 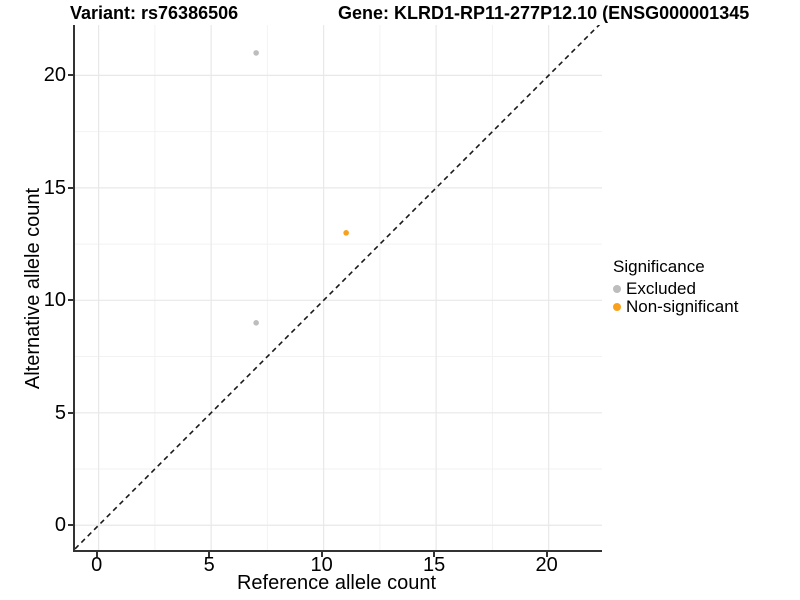 What do you see at coordinates (546, 565) in the screenshot?
I see `x-tick-label: 20` at bounding box center [546, 565].